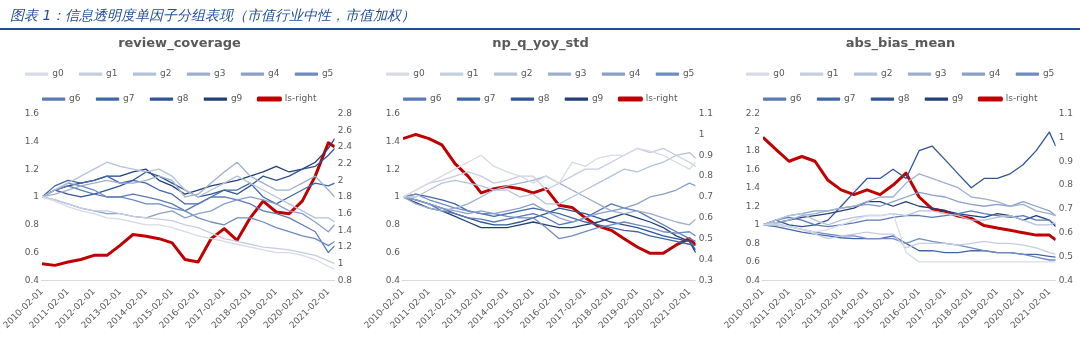  I want to click on y2-tick-label: 1.8, so click(345, 196).